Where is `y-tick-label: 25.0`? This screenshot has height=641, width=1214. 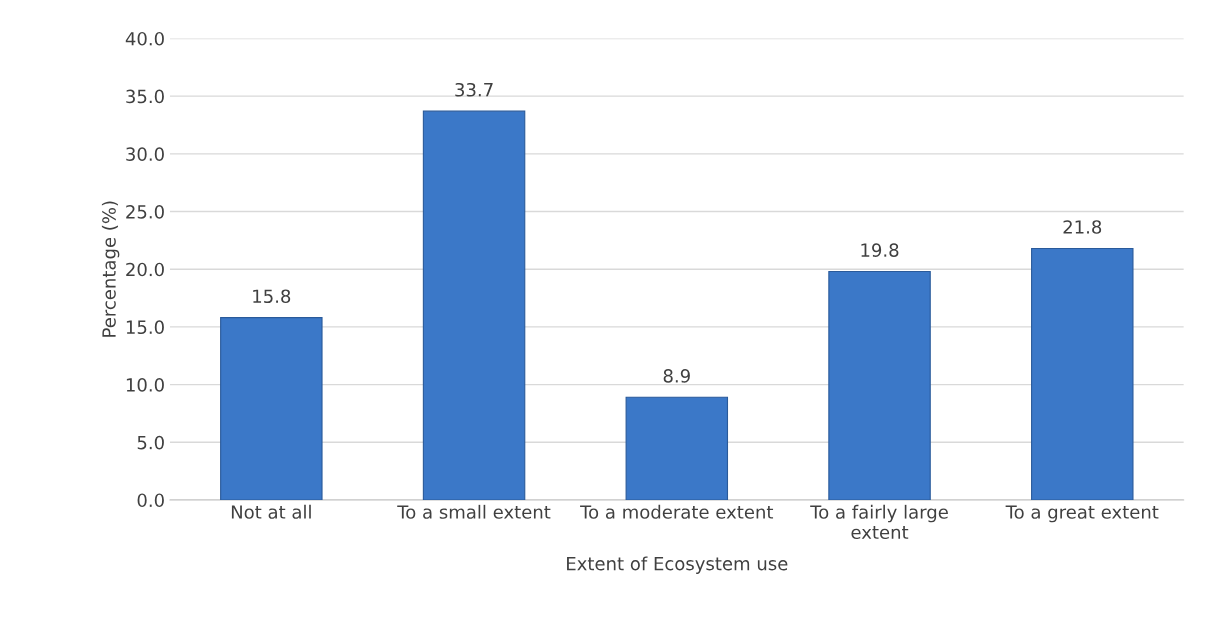 y-tick-label: 25.0 is located at coordinates (145, 211).